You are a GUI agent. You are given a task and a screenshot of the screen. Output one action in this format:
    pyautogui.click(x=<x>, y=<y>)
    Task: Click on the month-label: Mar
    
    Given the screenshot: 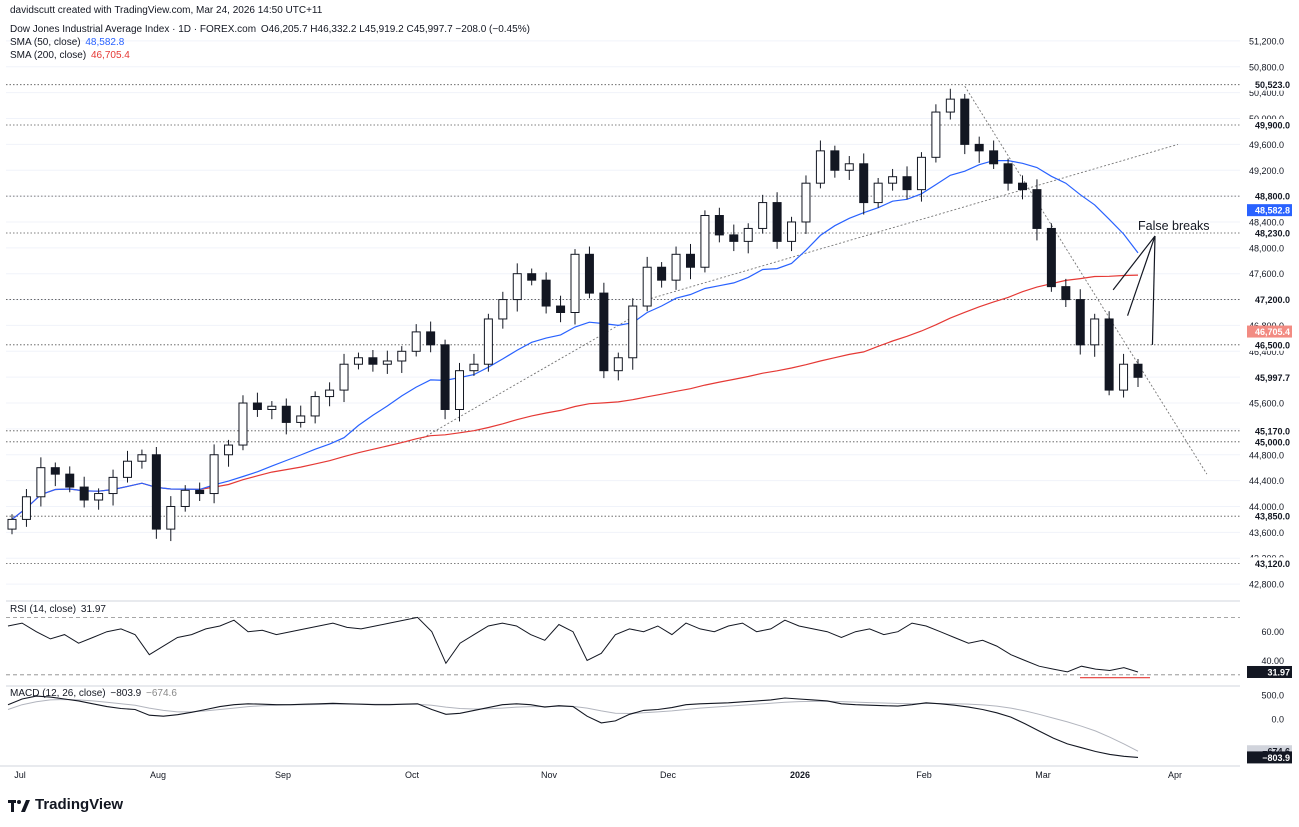 What is the action you would take?
    pyautogui.click(x=1043, y=775)
    